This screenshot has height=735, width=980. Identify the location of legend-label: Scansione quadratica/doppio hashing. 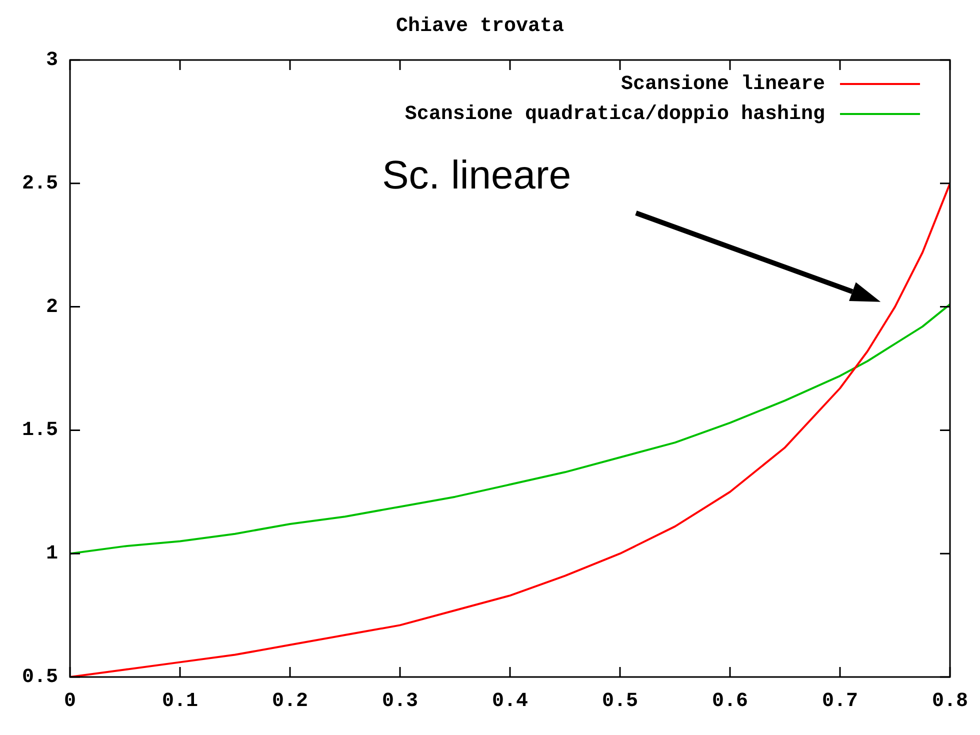
(614, 114).